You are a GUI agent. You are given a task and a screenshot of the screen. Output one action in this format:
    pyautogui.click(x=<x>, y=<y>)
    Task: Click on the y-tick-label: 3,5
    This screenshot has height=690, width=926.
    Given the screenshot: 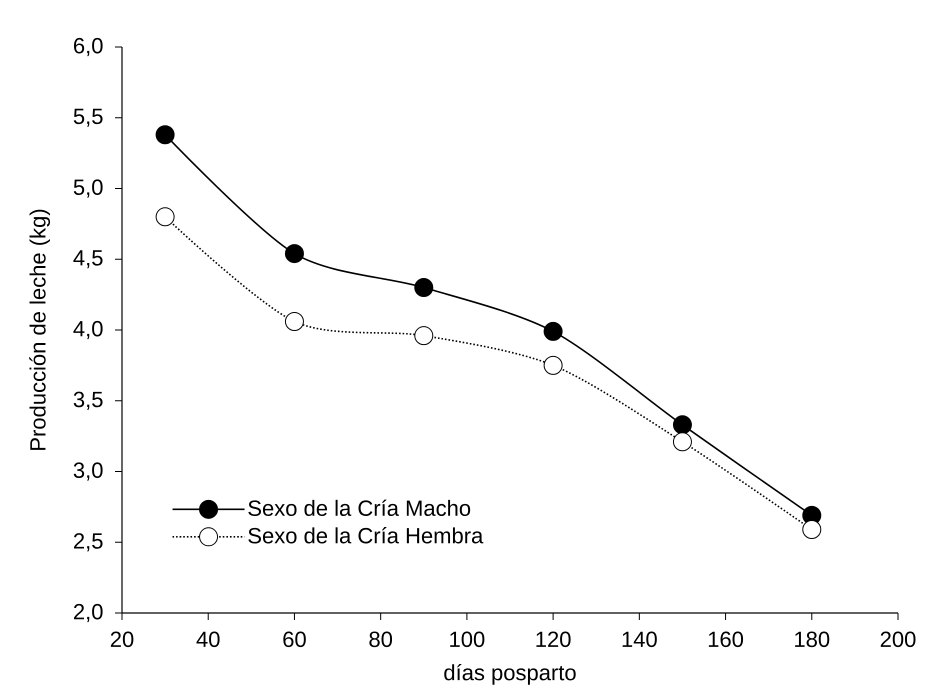 What is the action you would take?
    pyautogui.click(x=88, y=401)
    